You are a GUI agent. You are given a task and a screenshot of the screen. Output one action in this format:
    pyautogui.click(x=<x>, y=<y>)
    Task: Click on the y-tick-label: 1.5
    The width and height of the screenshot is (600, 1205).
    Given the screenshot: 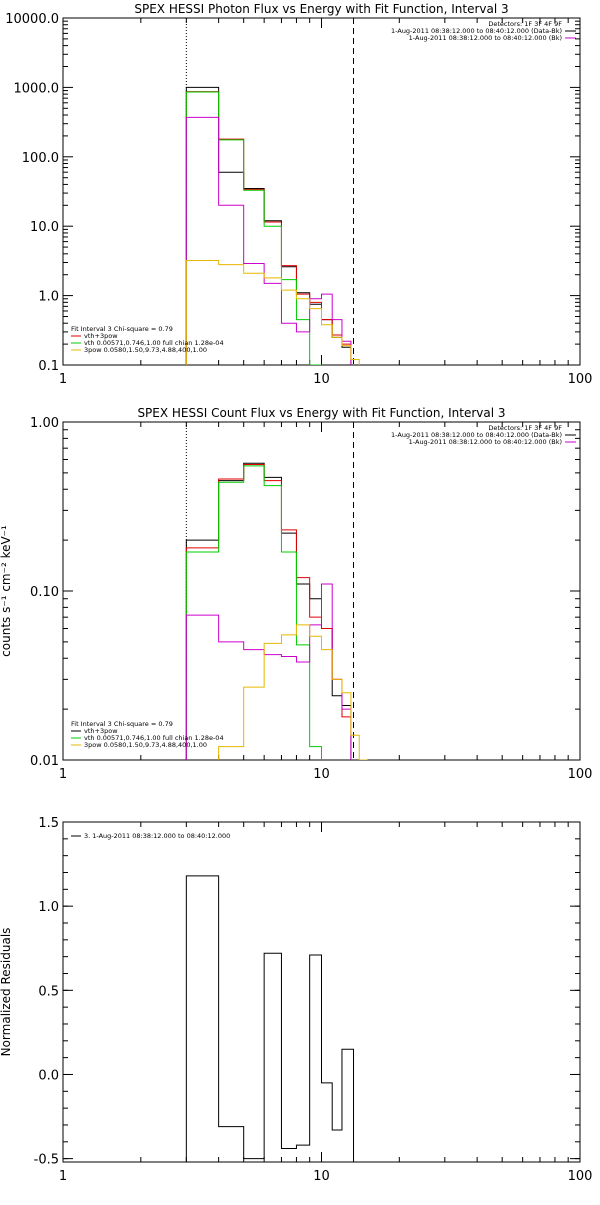 What is the action you would take?
    pyautogui.click(x=48, y=823)
    